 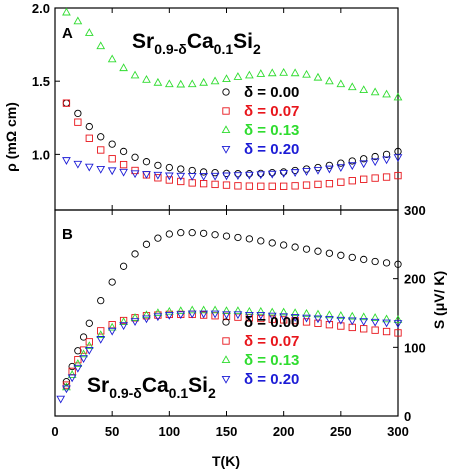 I want to click on title-a-sr: Sr, so click(x=143, y=41).